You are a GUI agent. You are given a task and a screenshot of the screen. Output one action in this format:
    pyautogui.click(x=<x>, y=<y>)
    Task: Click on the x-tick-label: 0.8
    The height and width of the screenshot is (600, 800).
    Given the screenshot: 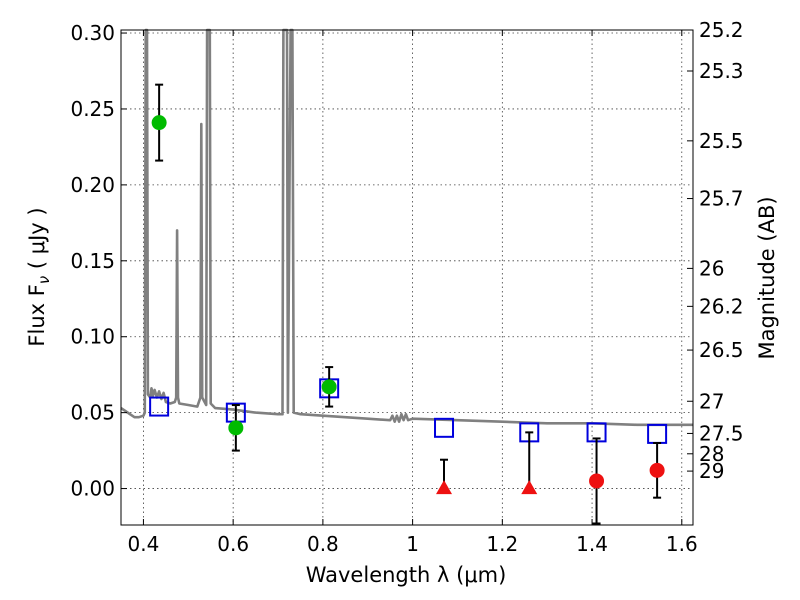 What is the action you would take?
    pyautogui.click(x=323, y=544)
    